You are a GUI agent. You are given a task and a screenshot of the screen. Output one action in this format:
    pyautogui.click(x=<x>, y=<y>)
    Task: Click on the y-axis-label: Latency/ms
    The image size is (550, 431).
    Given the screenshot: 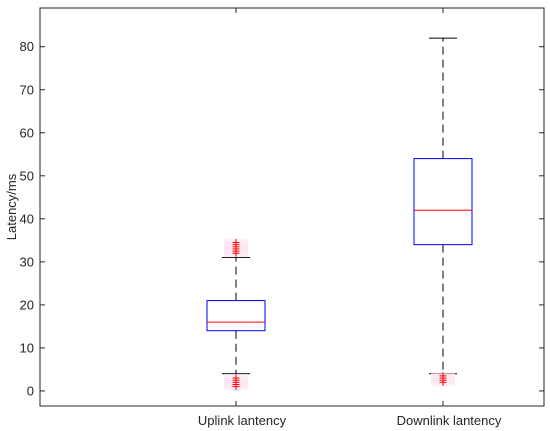 What is the action you would take?
    pyautogui.click(x=11, y=206)
    